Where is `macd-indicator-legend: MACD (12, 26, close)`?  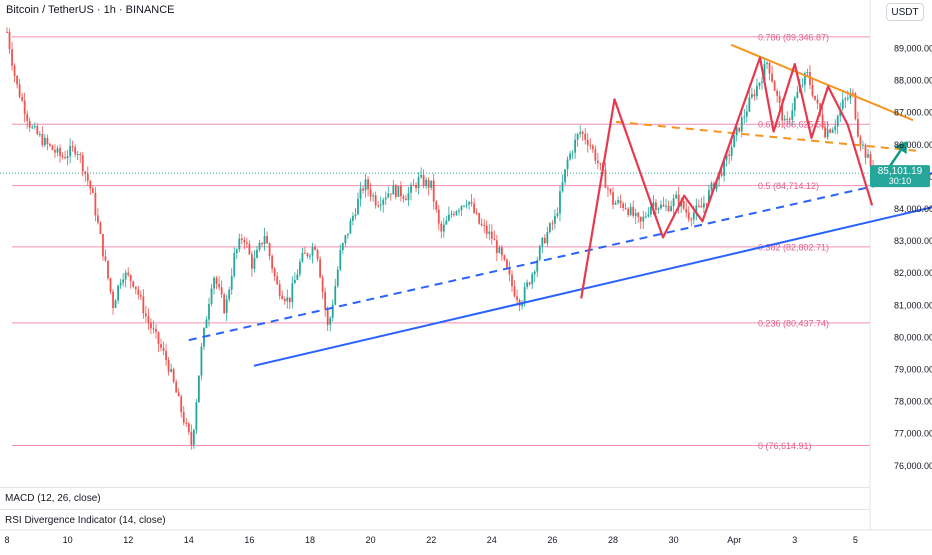
macd-indicator-legend: MACD (12, 26, close) is located at coordinates (435, 497).